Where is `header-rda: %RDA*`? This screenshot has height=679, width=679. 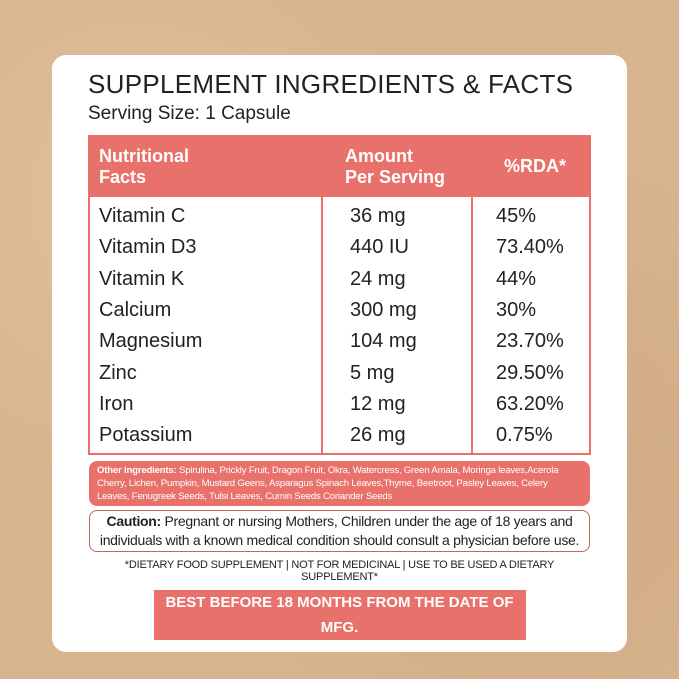 header-rda: %RDA* is located at coordinates (535, 166).